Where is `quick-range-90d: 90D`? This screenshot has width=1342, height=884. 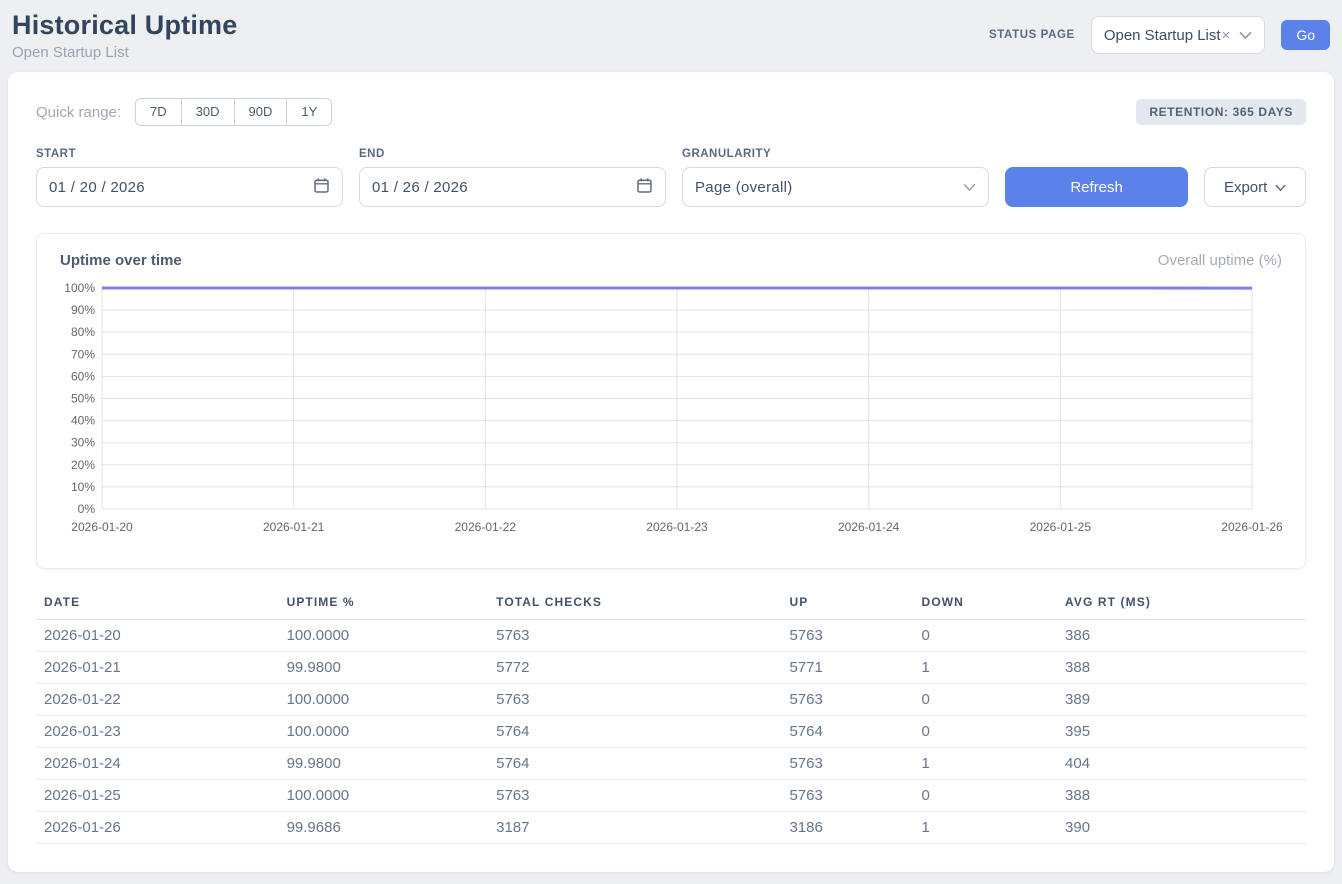
quick-range-90d: 90D is located at coordinates (260, 112).